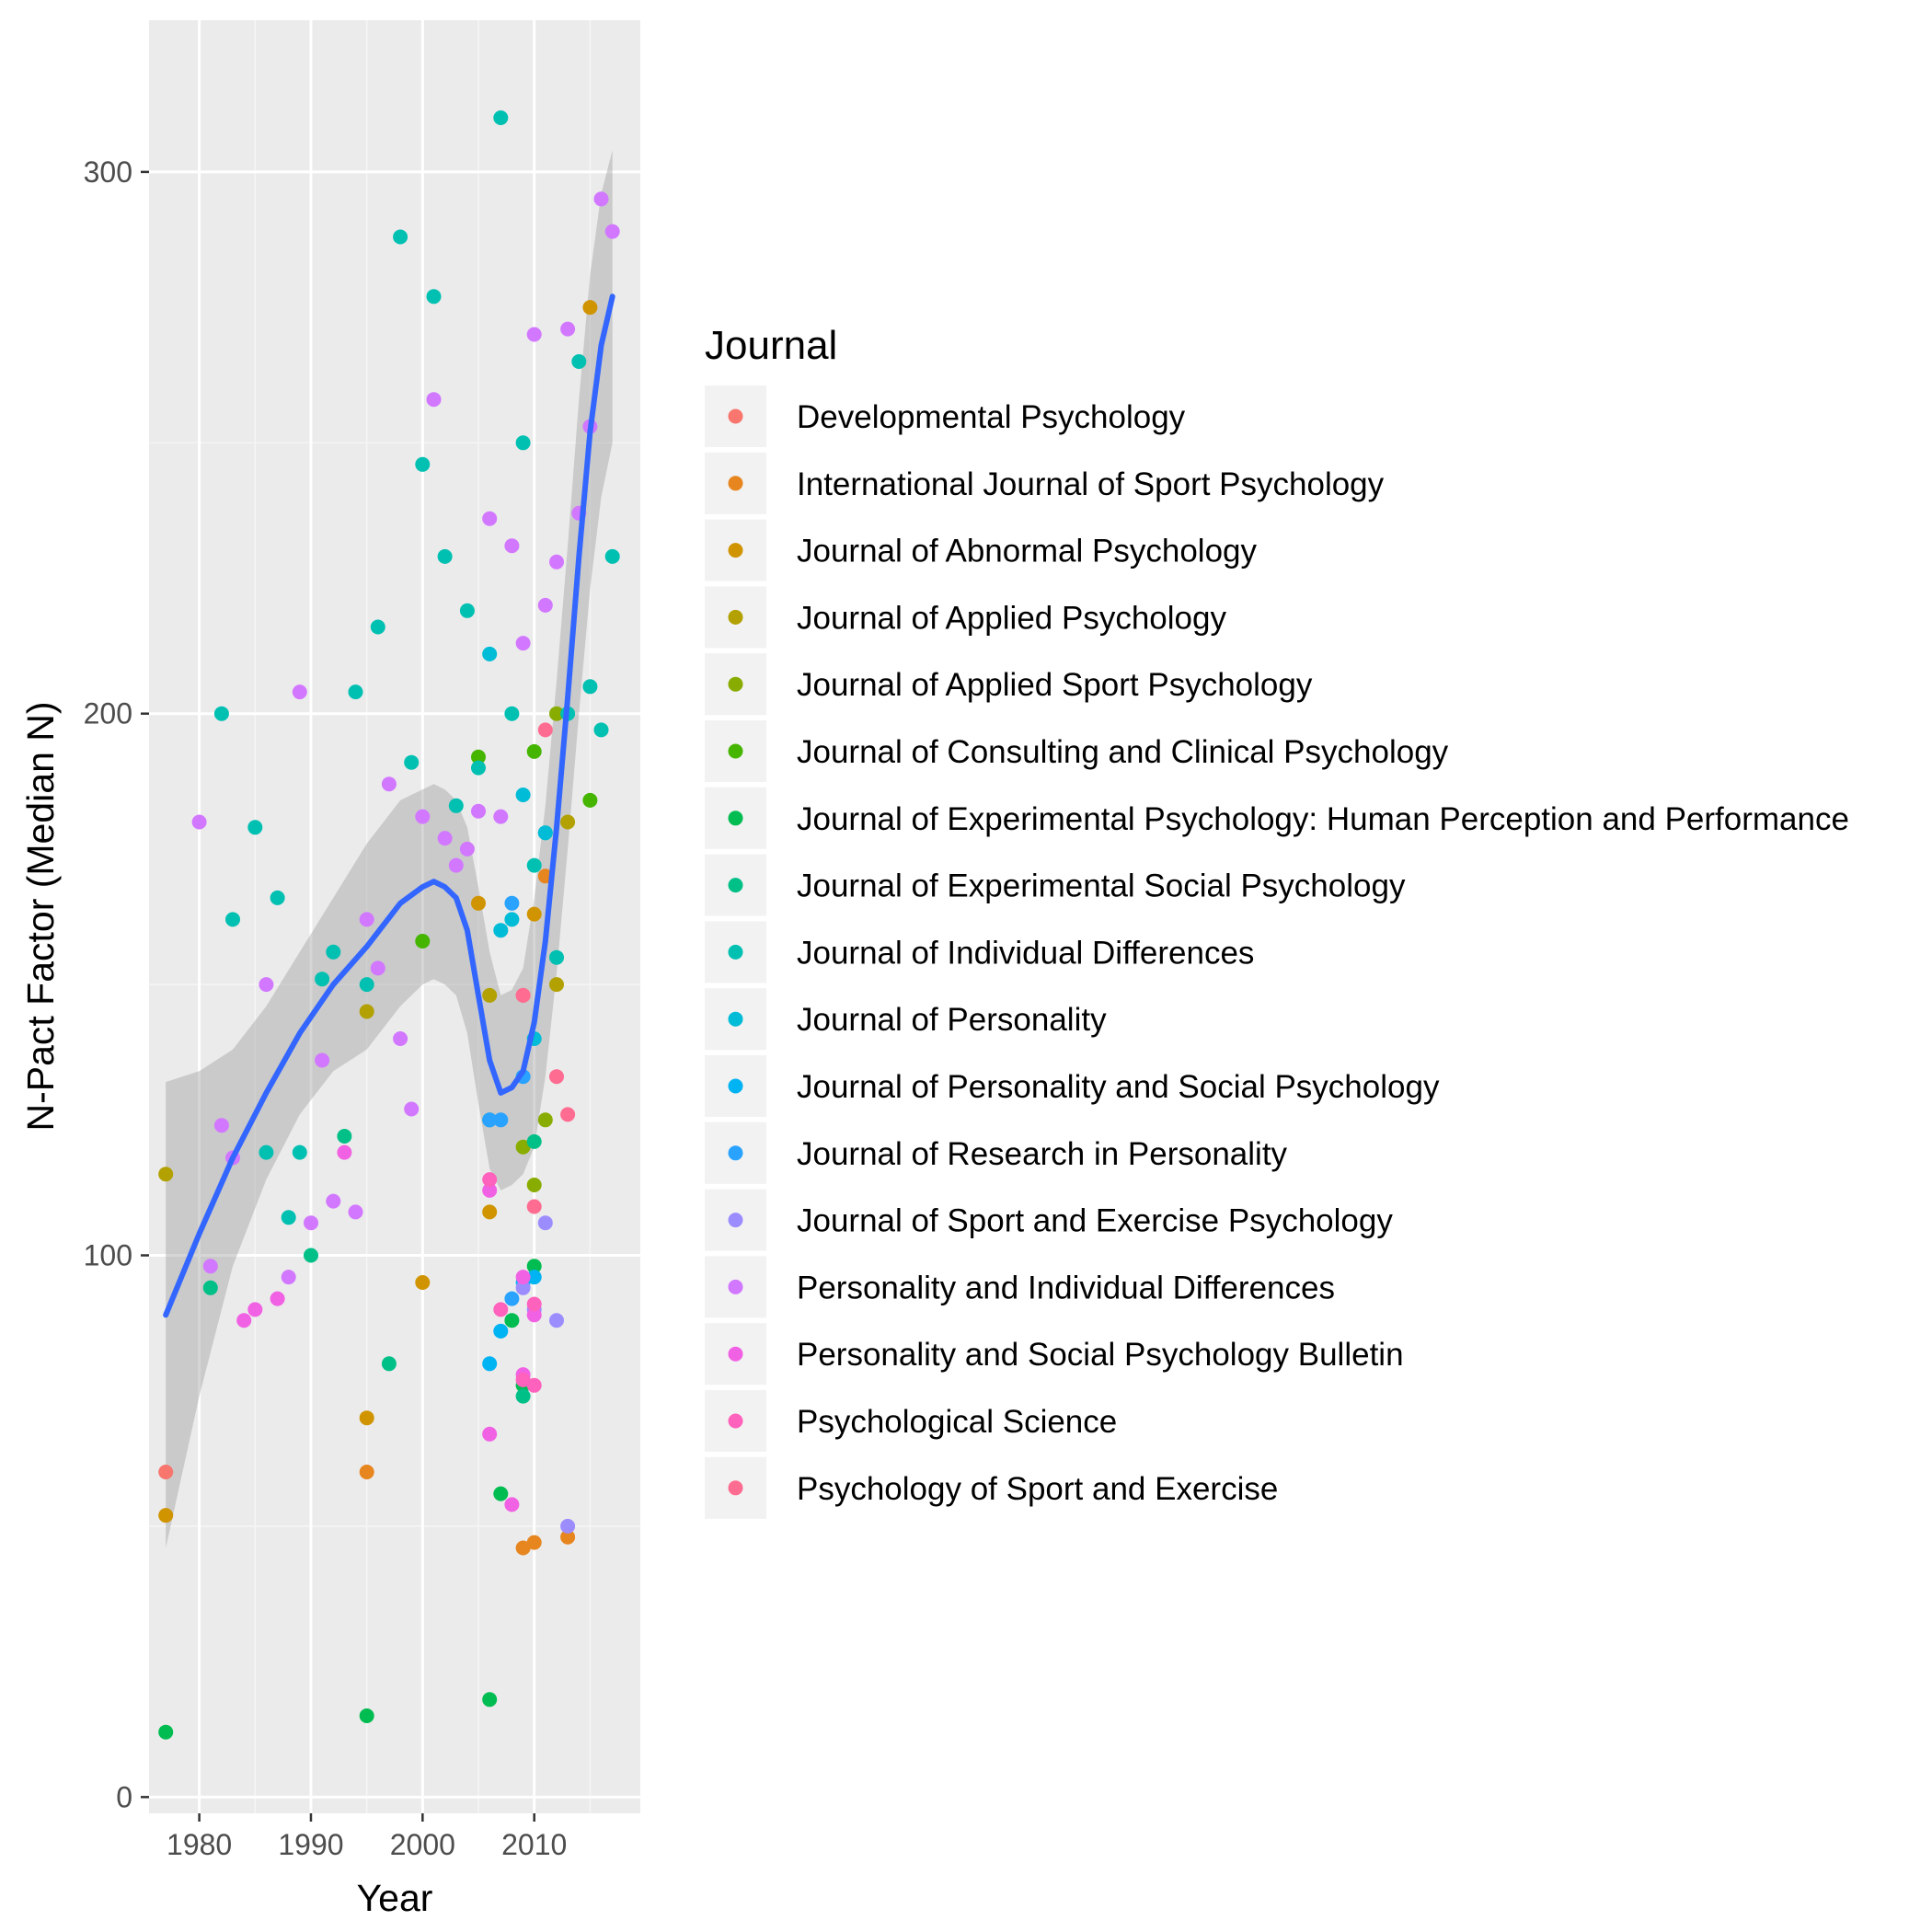 Image resolution: width=1932 pixels, height=1932 pixels. I want to click on legend-label: Journal of Individual Differences, so click(1025, 953).